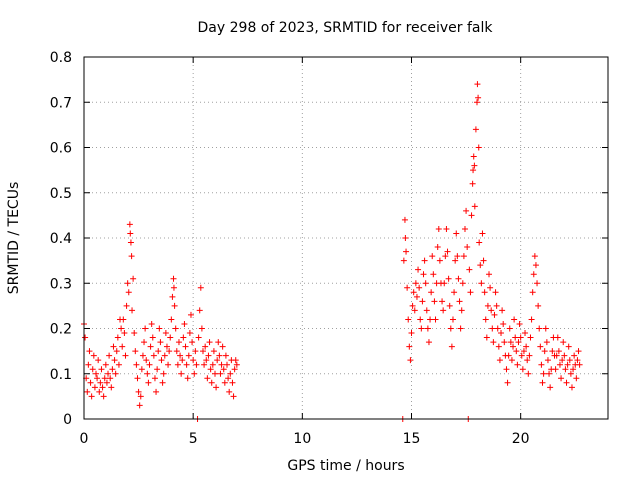  I want to click on x-axis-label: GPS time / hours, so click(345, 466).